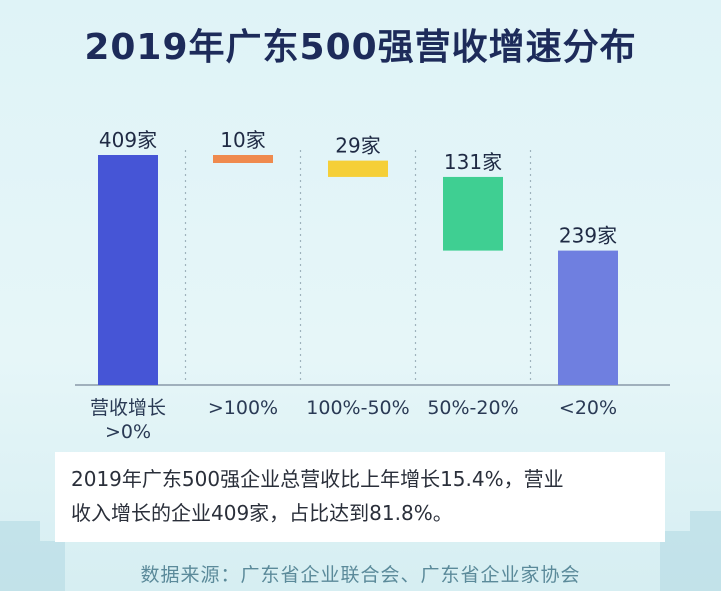  Describe the element at coordinates (360, 47) in the screenshot. I see `chart-title: 2019年广东500强营收增速分布` at that location.